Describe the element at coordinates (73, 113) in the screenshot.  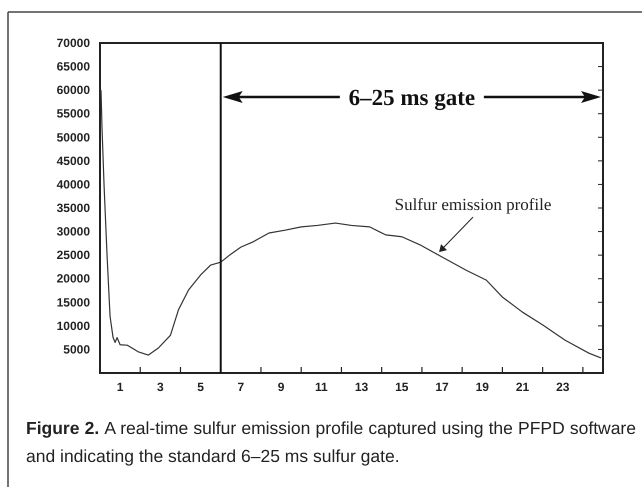
I see `y-tick-label: 55000` at that location.